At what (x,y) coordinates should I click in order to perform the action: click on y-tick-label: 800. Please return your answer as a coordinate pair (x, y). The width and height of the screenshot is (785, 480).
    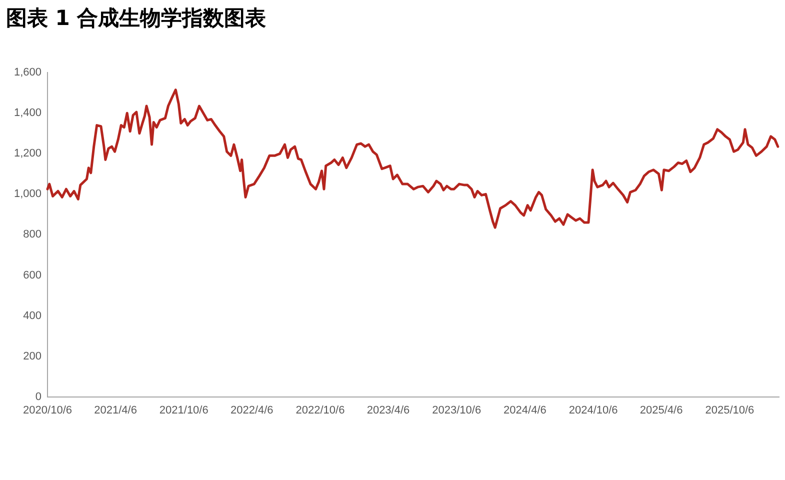
    Looking at the image, I should click on (32, 234).